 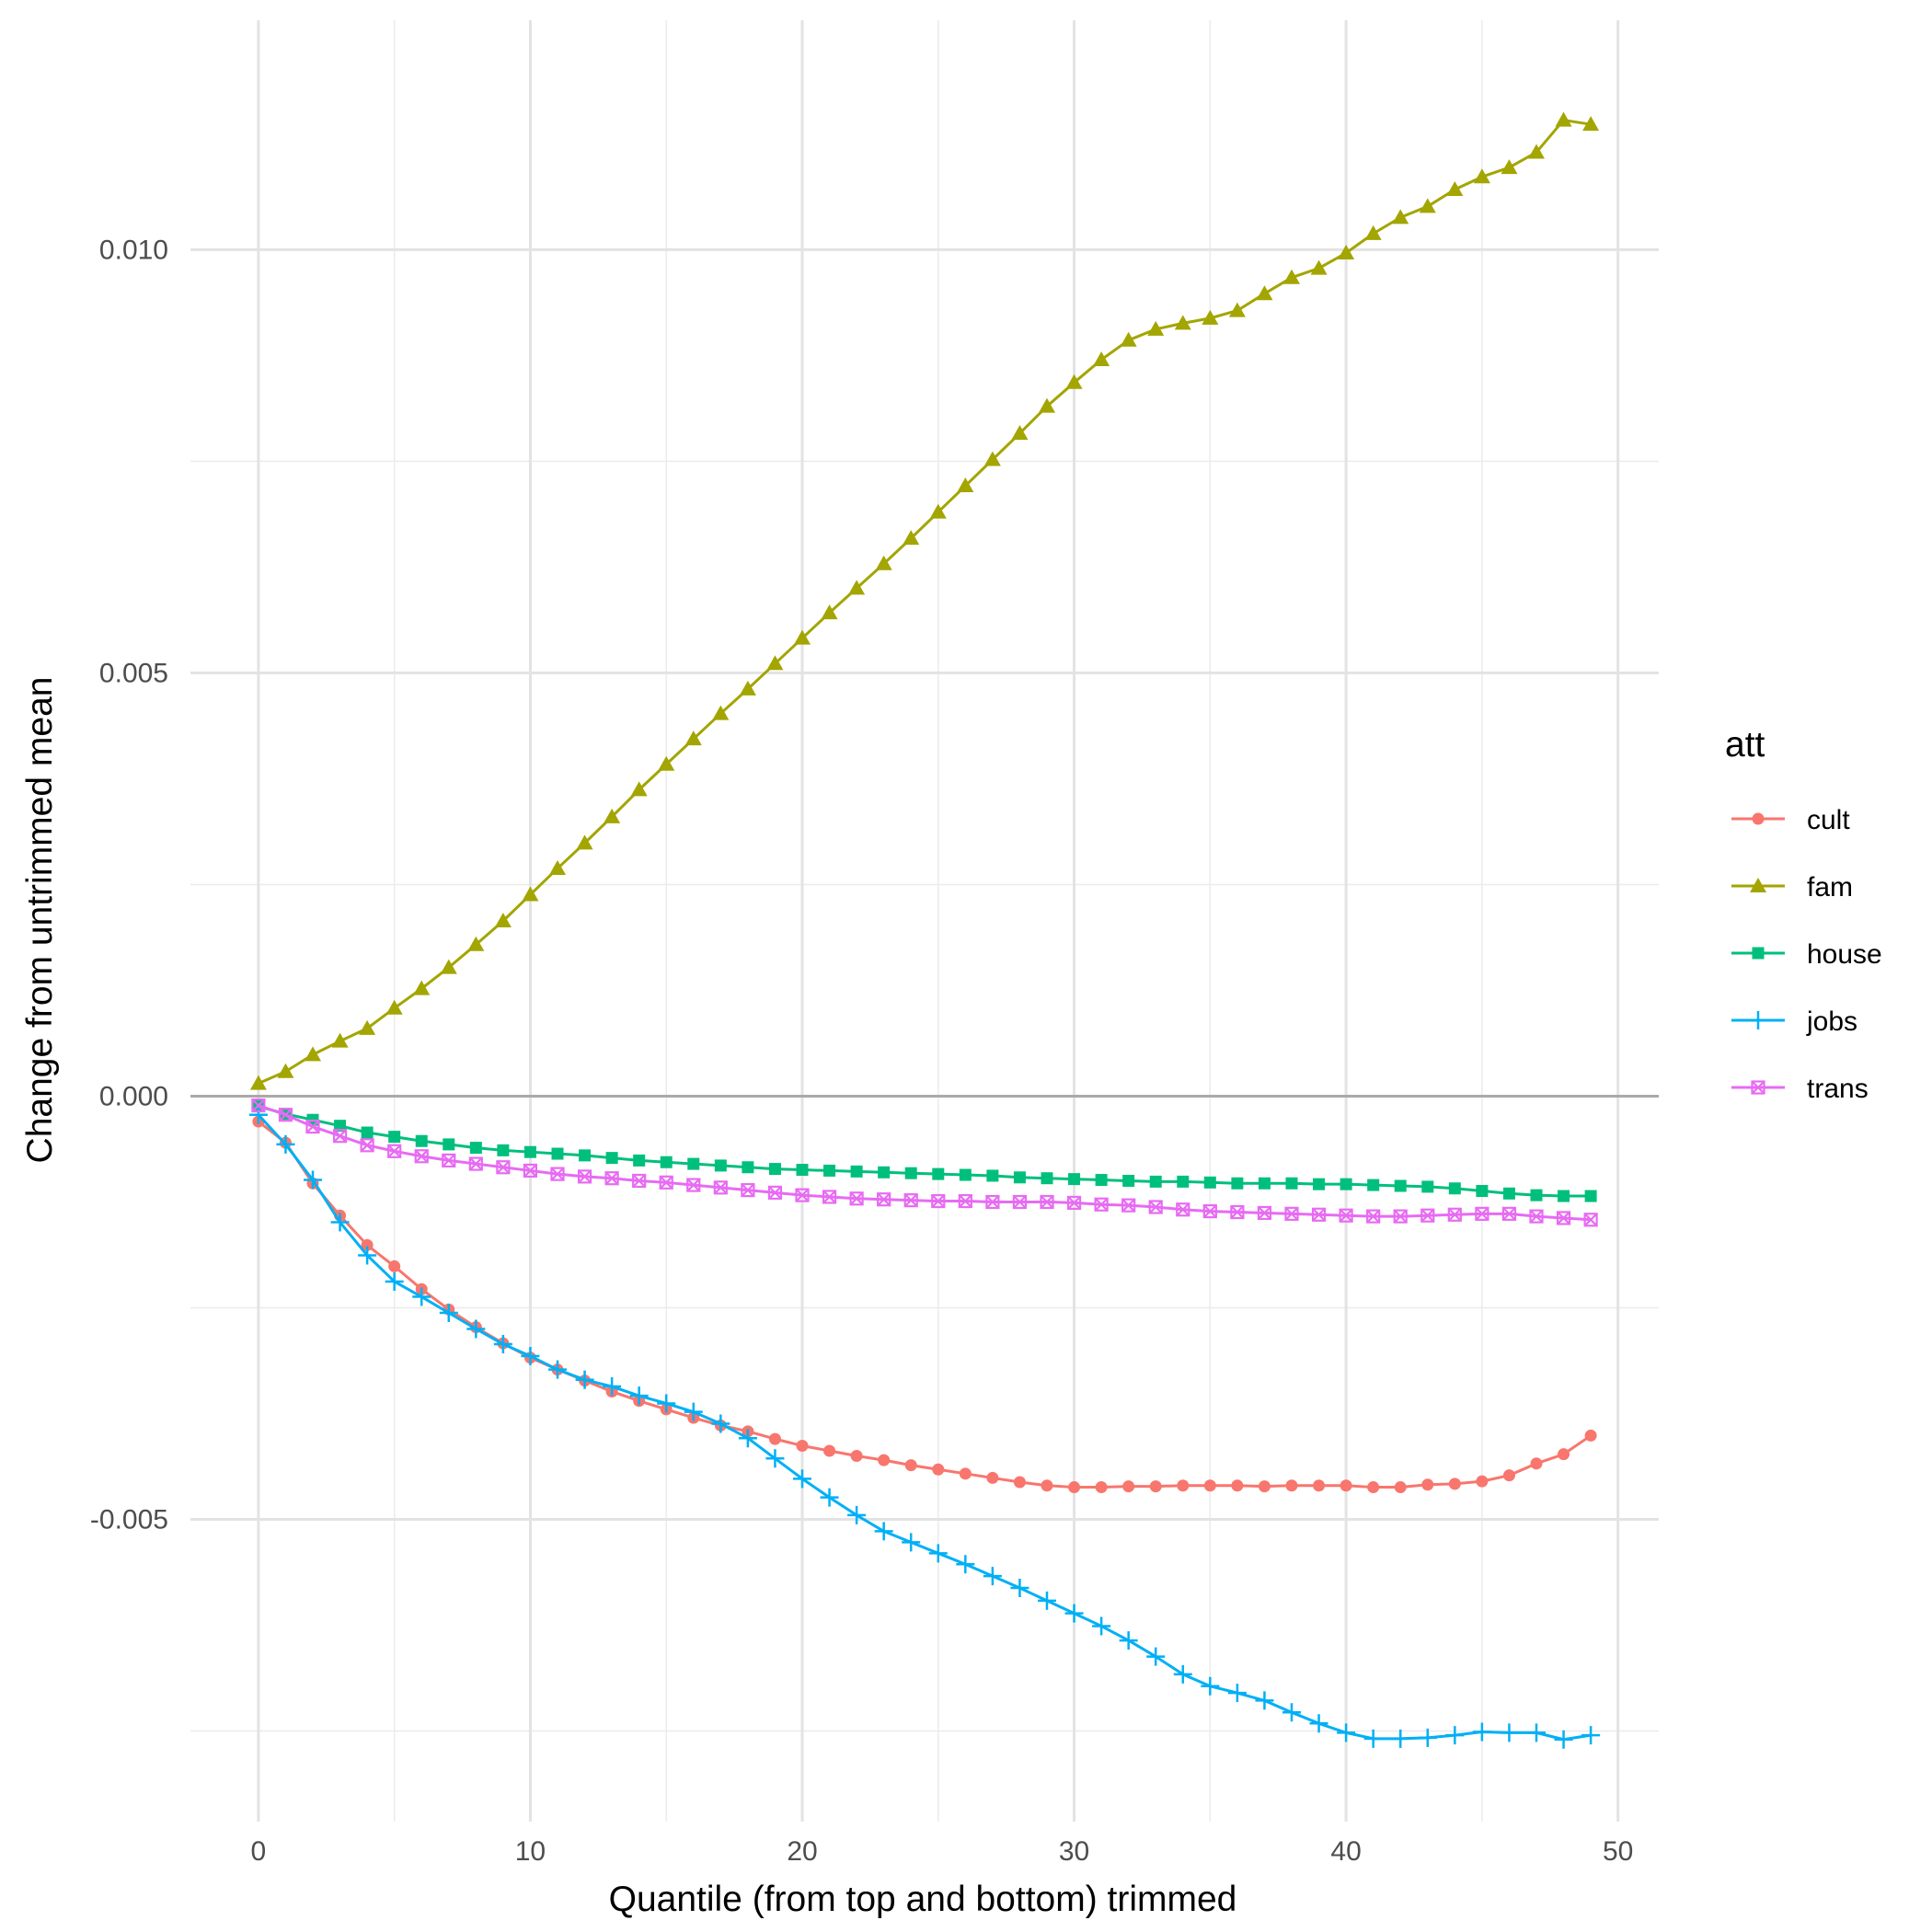 I want to click on y-tick-label: 0.000, so click(x=133, y=1096).